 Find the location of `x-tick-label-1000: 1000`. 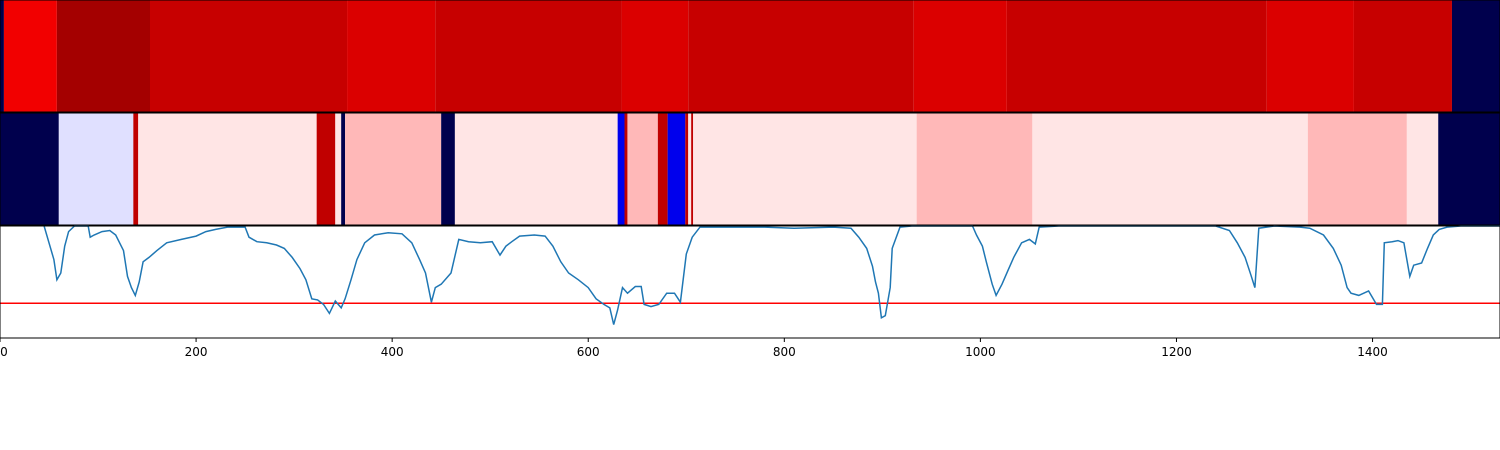

x-tick-label-1000: 1000 is located at coordinates (980, 352).